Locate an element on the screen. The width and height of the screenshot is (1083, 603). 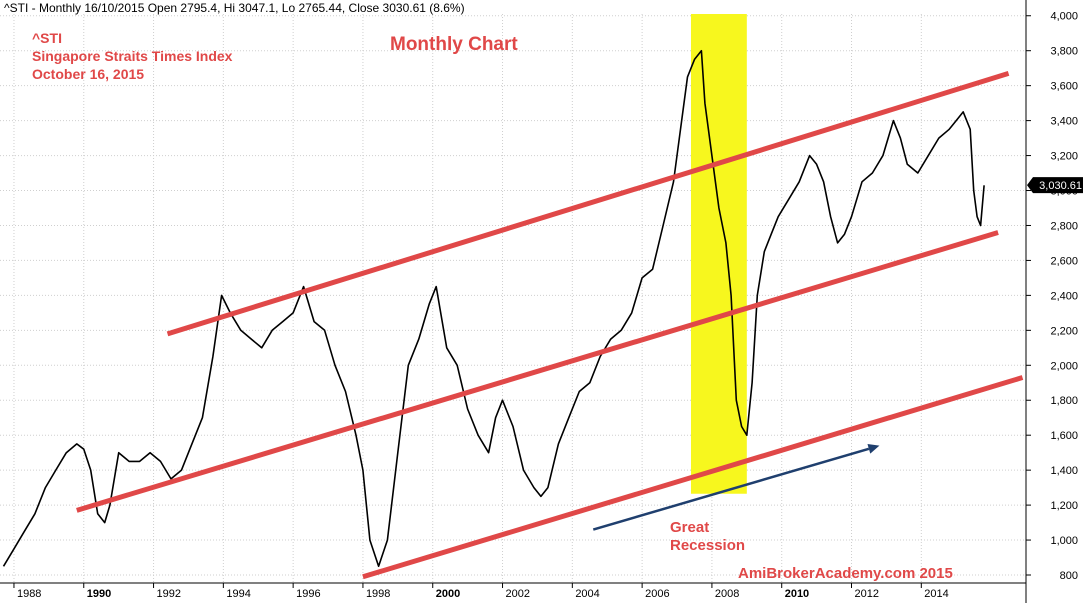
y-tick-label: 4,000 is located at coordinates (1064, 17).